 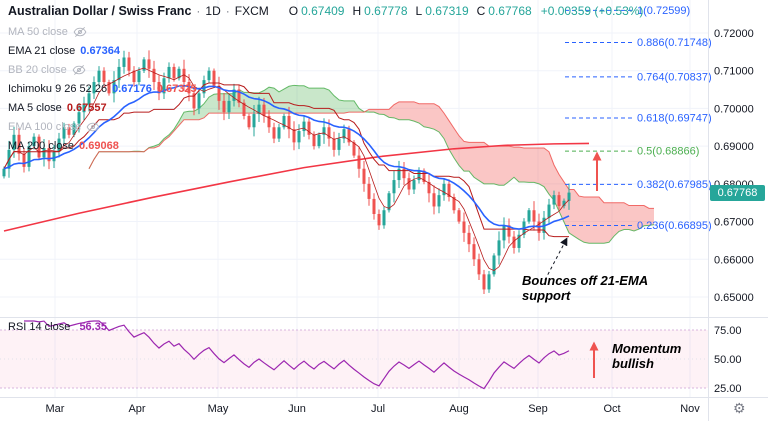 What do you see at coordinates (739, 408) in the screenshot?
I see `settings-gear-icon: ⚙` at bounding box center [739, 408].